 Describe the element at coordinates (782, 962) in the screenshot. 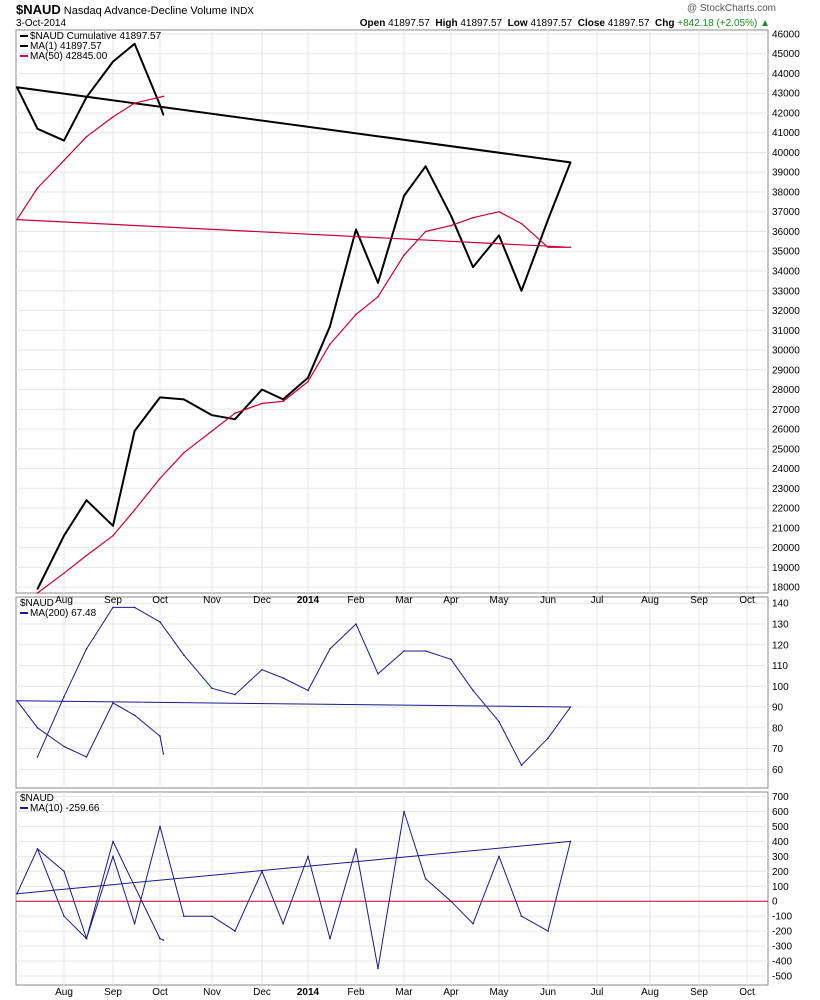

I see `y-tick-label: -400` at that location.